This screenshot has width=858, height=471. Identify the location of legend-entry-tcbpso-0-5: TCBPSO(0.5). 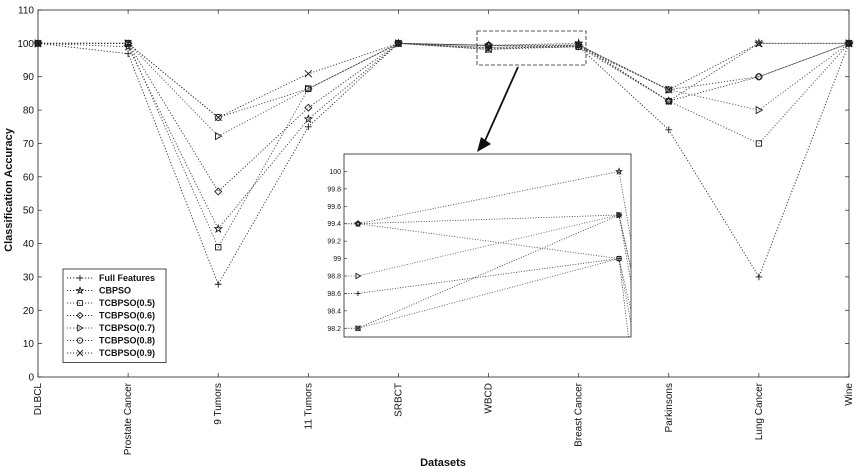
(111, 303).